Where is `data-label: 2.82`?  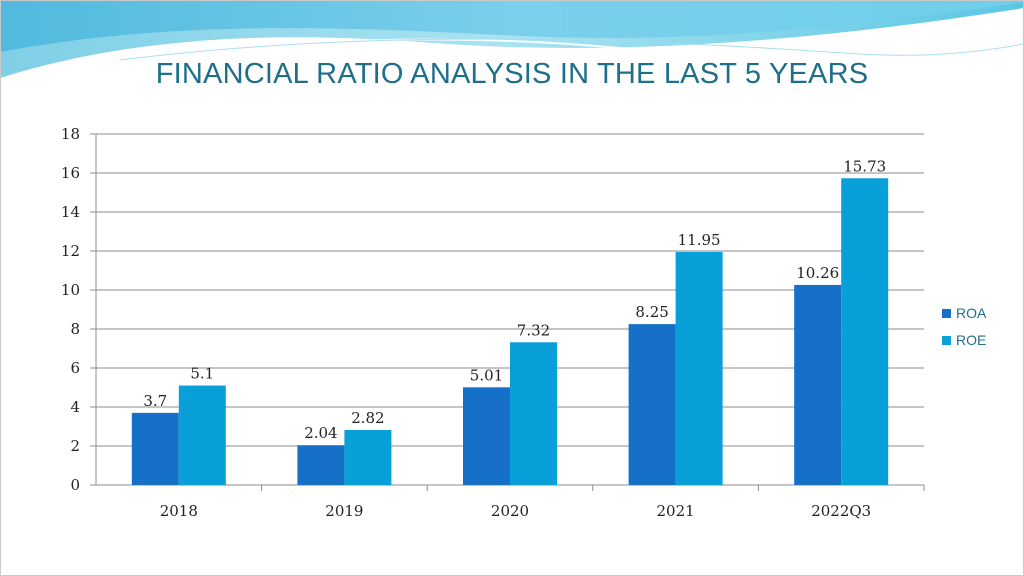 data-label: 2.82 is located at coordinates (367, 418).